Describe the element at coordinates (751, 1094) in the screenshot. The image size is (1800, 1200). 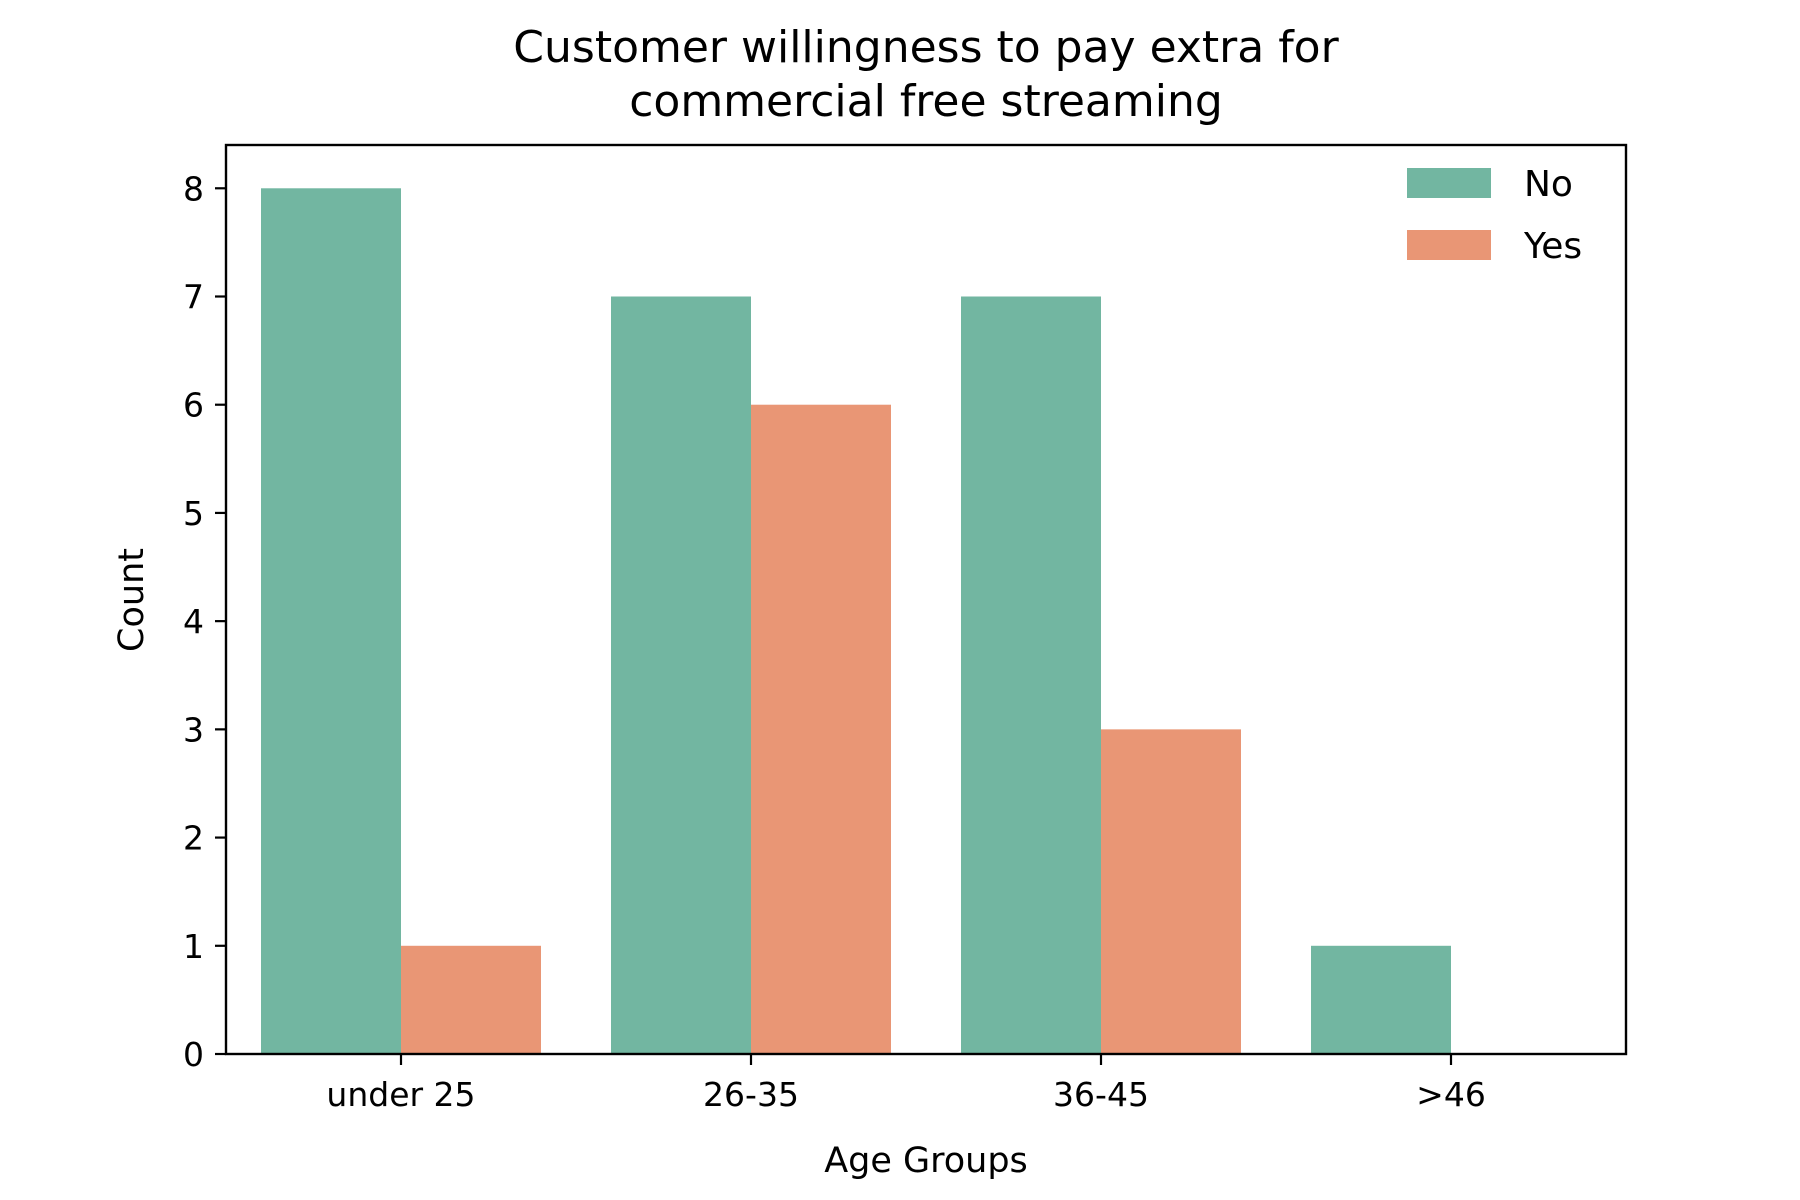
I see `x-tick-label: 26-35` at that location.